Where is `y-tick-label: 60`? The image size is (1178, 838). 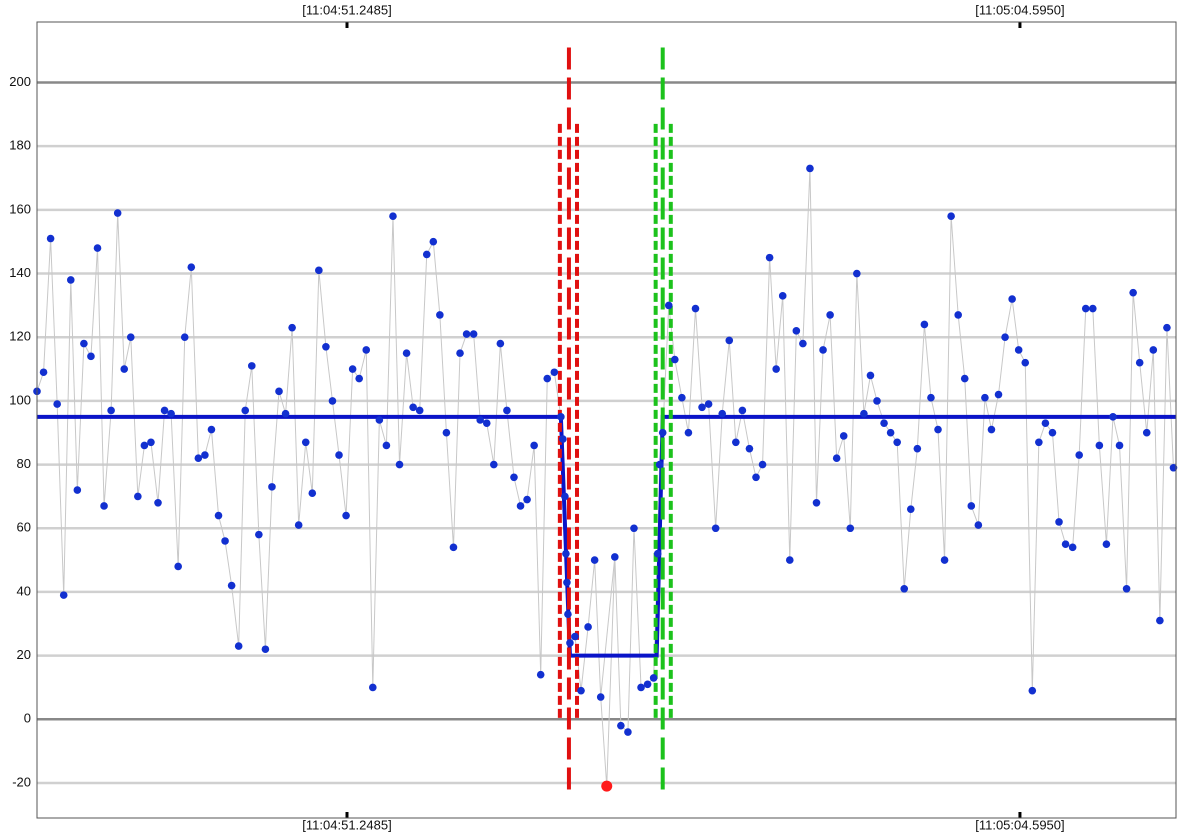
y-tick-label: 60 is located at coordinates (24, 527).